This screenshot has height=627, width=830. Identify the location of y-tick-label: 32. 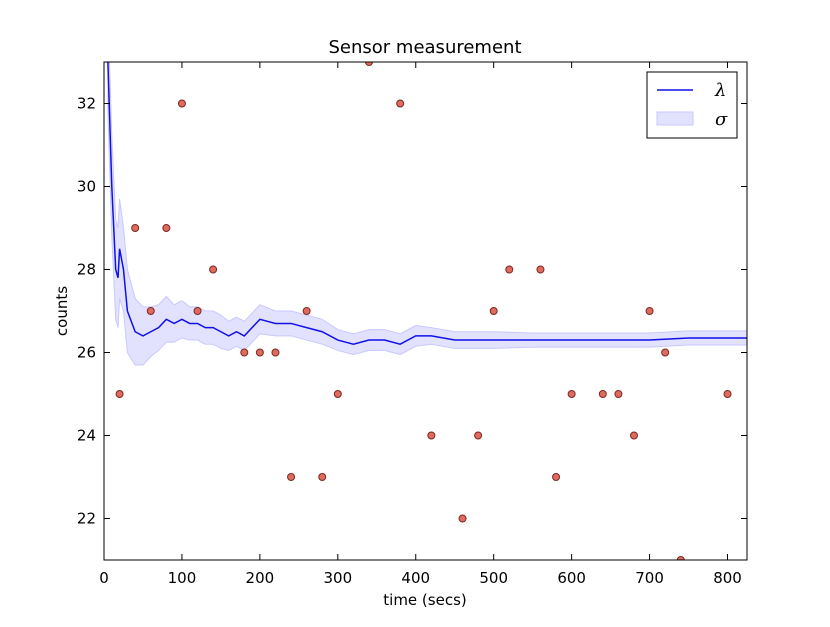
(86, 104).